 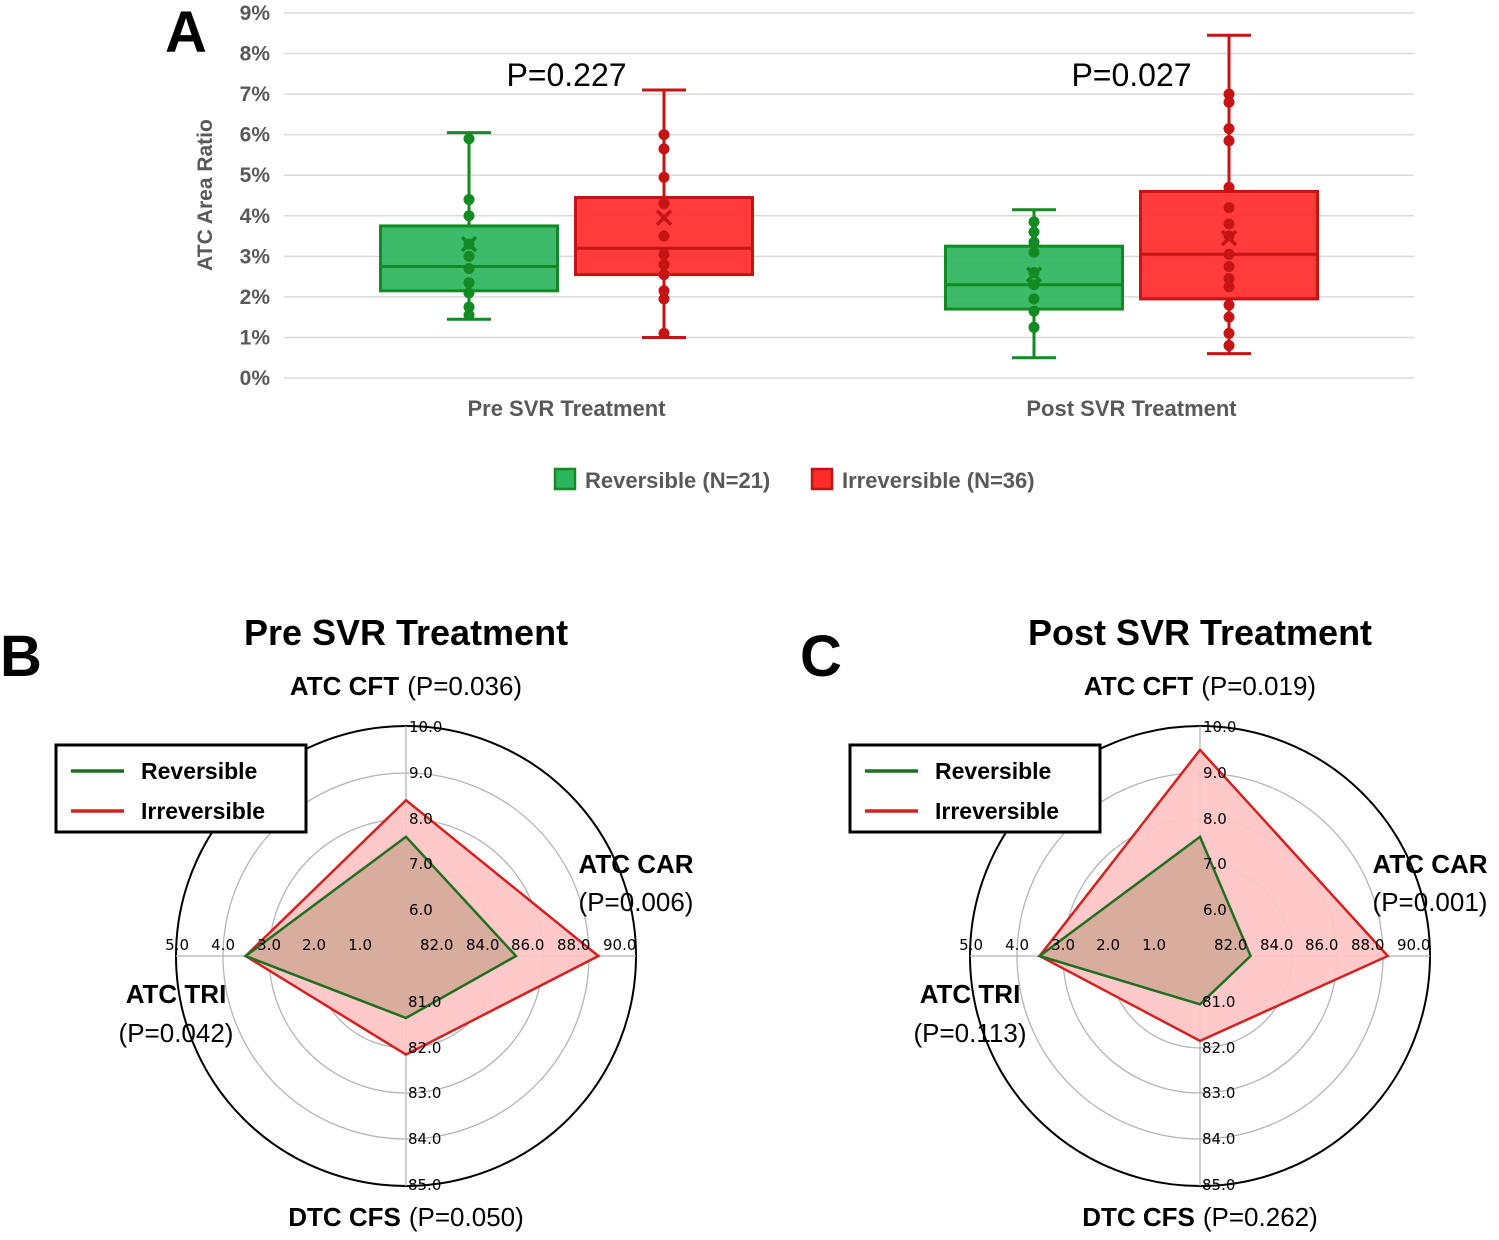 I want to click on p-value-label: P=0.227, so click(x=566, y=75).